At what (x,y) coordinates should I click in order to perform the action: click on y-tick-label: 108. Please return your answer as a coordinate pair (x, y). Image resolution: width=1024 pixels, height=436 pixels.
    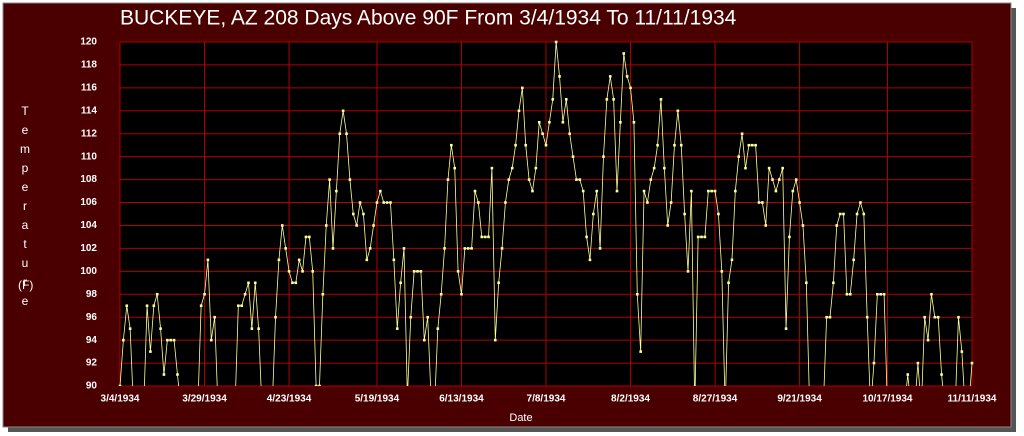
    Looking at the image, I should click on (88, 179).